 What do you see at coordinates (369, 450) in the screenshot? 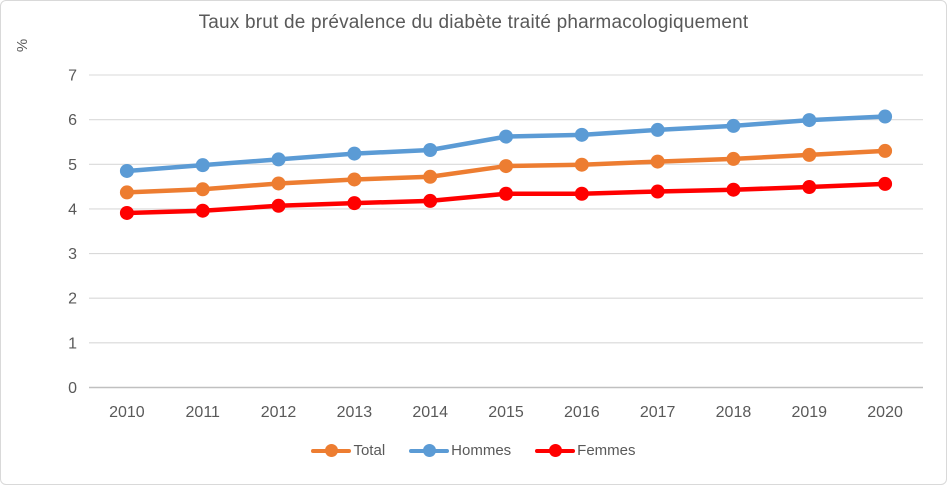
I see `legend-label-total: Total` at bounding box center [369, 450].